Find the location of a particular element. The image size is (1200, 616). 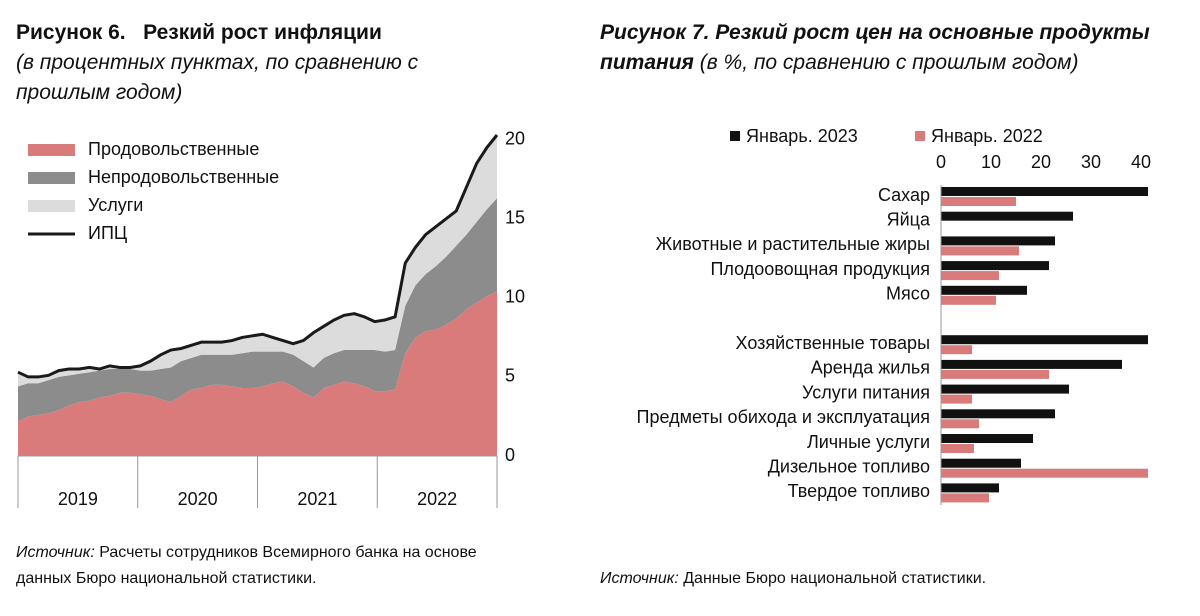

x-tick-label: 2019 is located at coordinates (78, 499).